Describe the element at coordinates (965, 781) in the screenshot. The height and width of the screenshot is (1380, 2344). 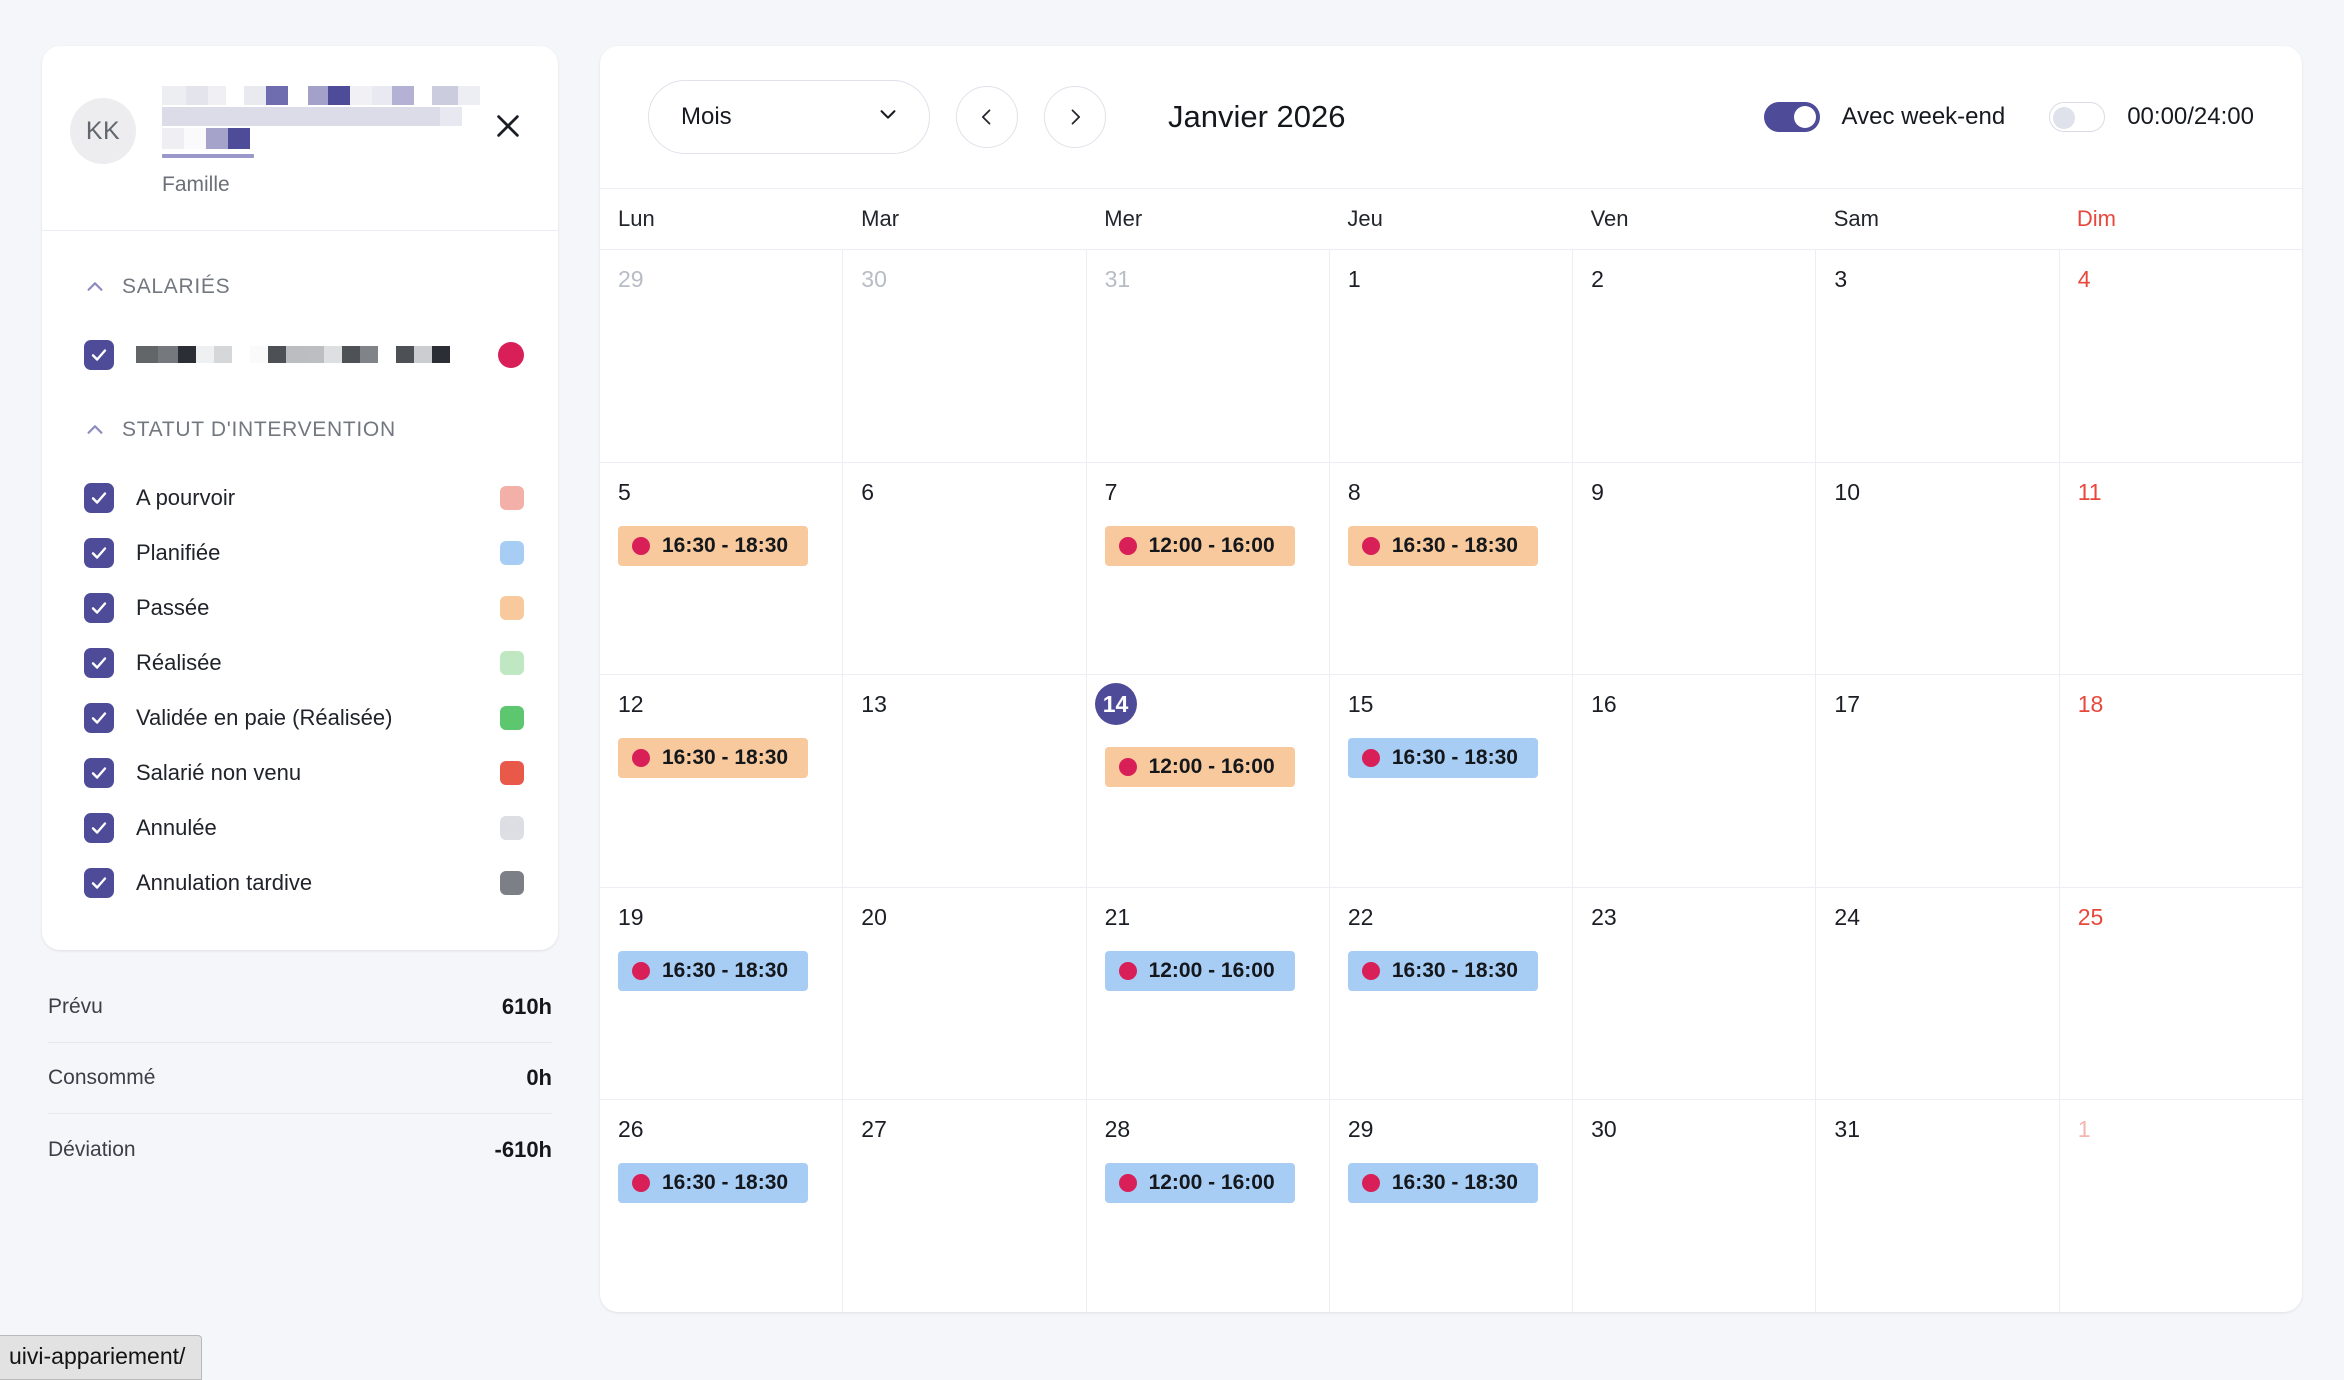
I see `calendar-day-cell: 13` at that location.